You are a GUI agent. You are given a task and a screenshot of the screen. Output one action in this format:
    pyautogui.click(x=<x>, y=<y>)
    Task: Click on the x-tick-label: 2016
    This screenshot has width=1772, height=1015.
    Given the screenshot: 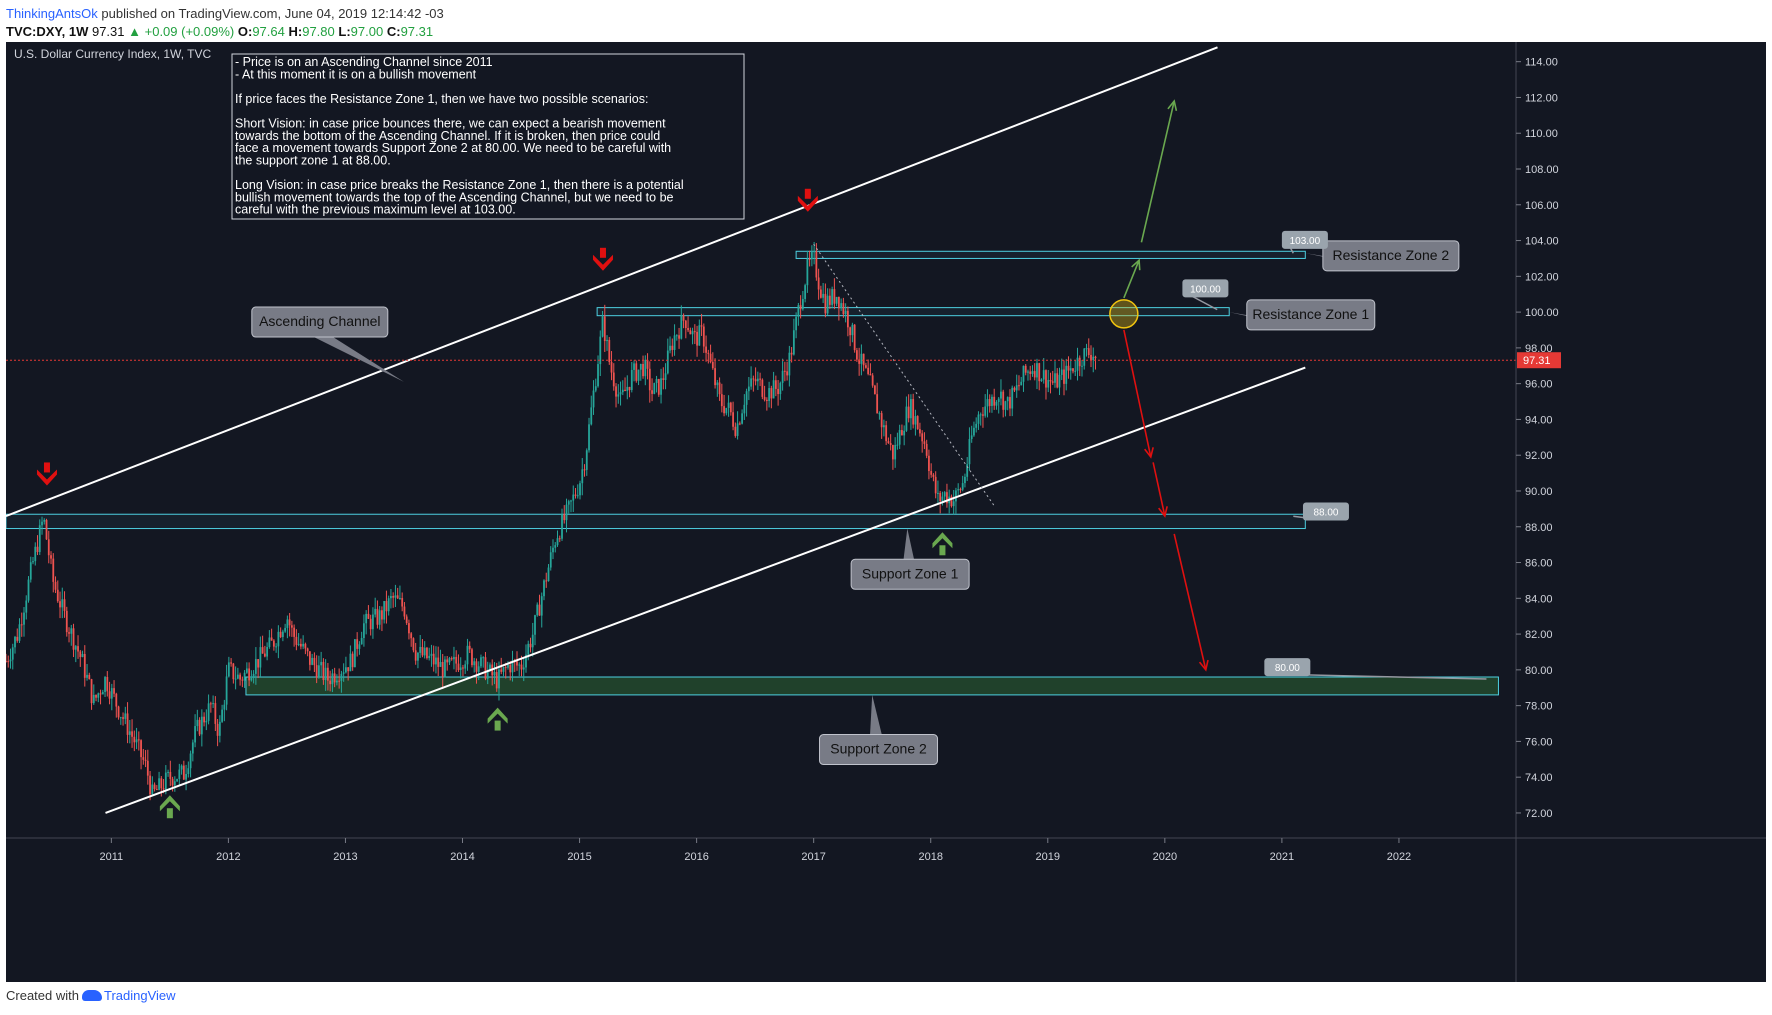 What is the action you would take?
    pyautogui.click(x=696, y=857)
    